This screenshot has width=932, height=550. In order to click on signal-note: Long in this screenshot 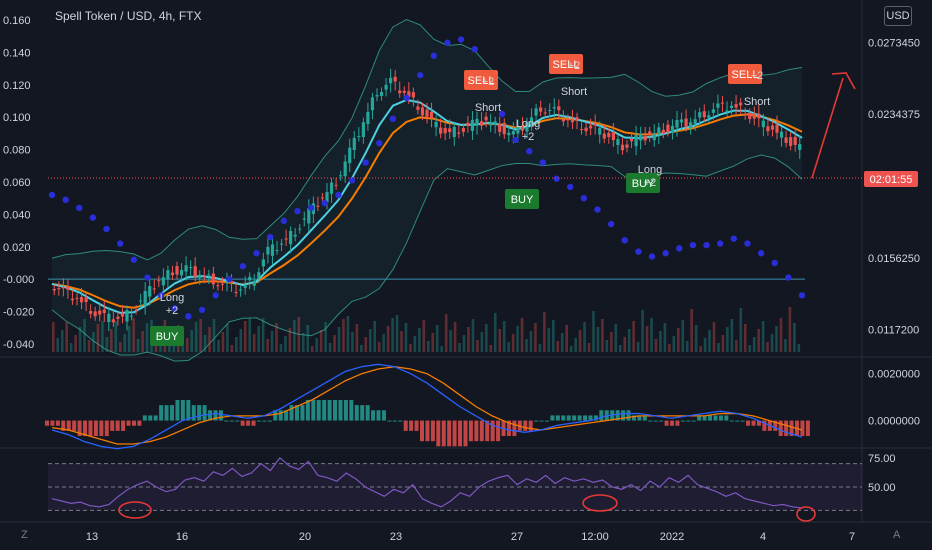, I will do `click(172, 298)`.